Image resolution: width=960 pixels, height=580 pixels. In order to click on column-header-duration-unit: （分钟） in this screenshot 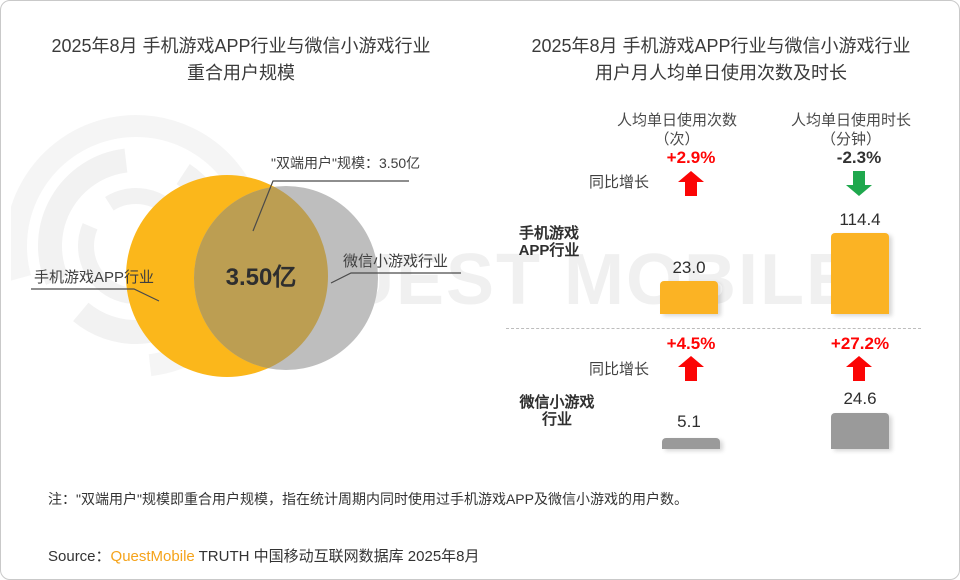, I will do `click(850, 139)`.